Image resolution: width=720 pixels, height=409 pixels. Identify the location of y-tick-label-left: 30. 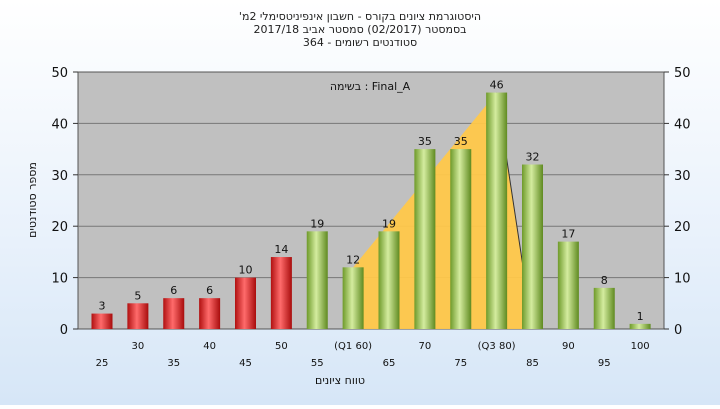
(59, 176).